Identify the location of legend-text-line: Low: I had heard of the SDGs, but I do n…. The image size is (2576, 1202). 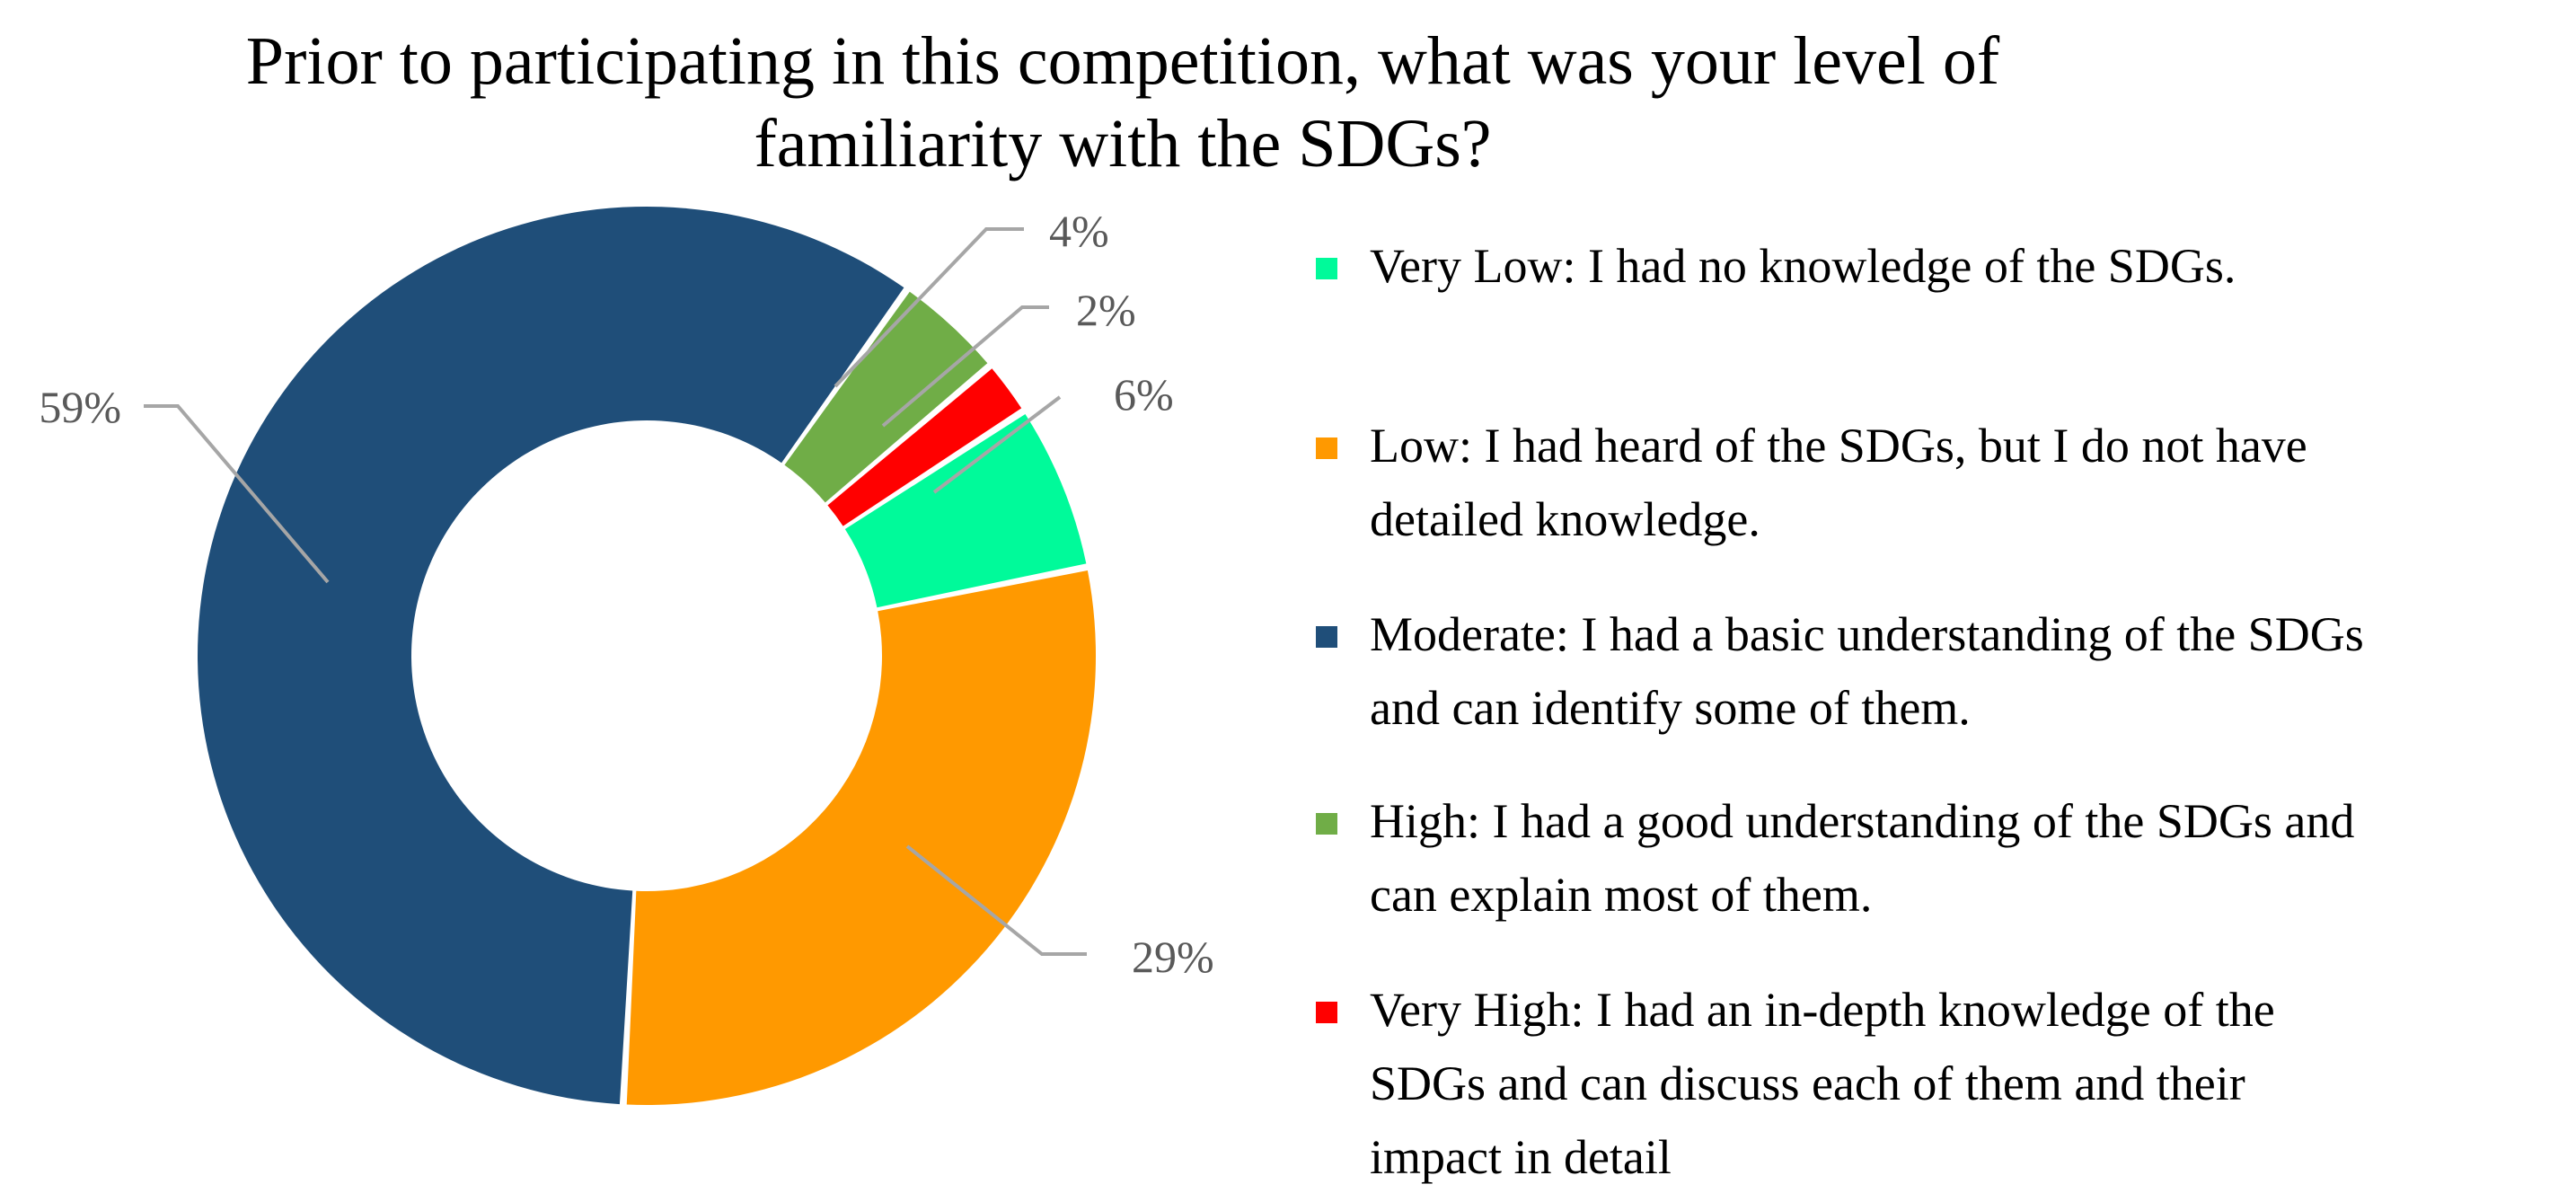
(1838, 446).